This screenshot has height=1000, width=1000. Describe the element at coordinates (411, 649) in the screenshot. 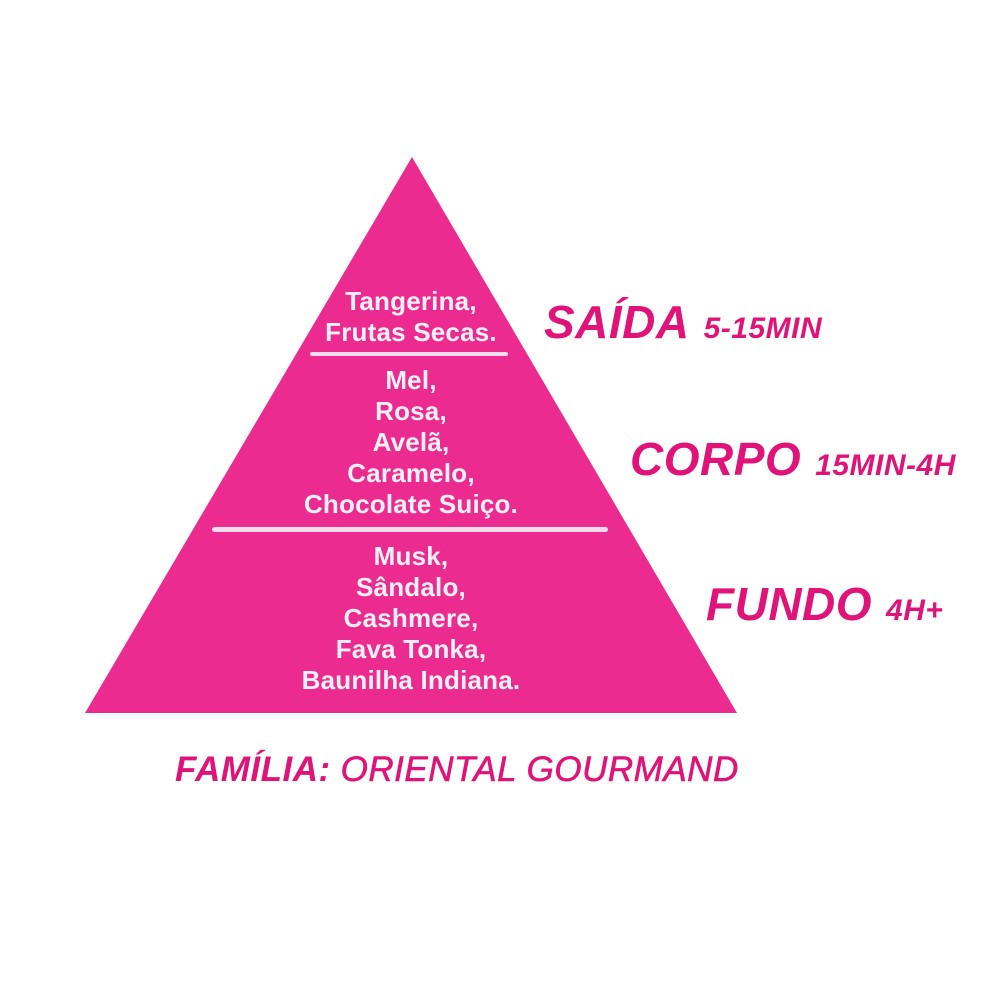

I see `note-line: Fava Tonka,` at that location.